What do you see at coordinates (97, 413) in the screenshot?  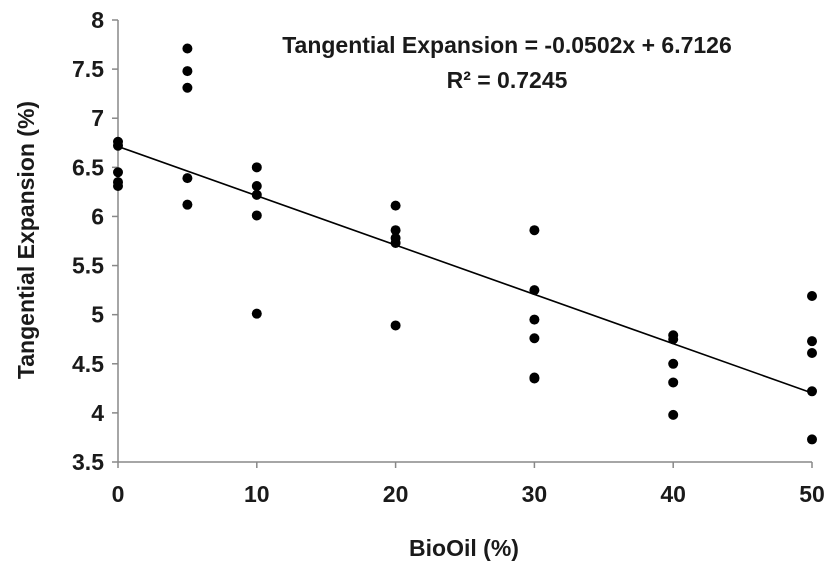 I see `y-tick-label: 4` at bounding box center [97, 413].